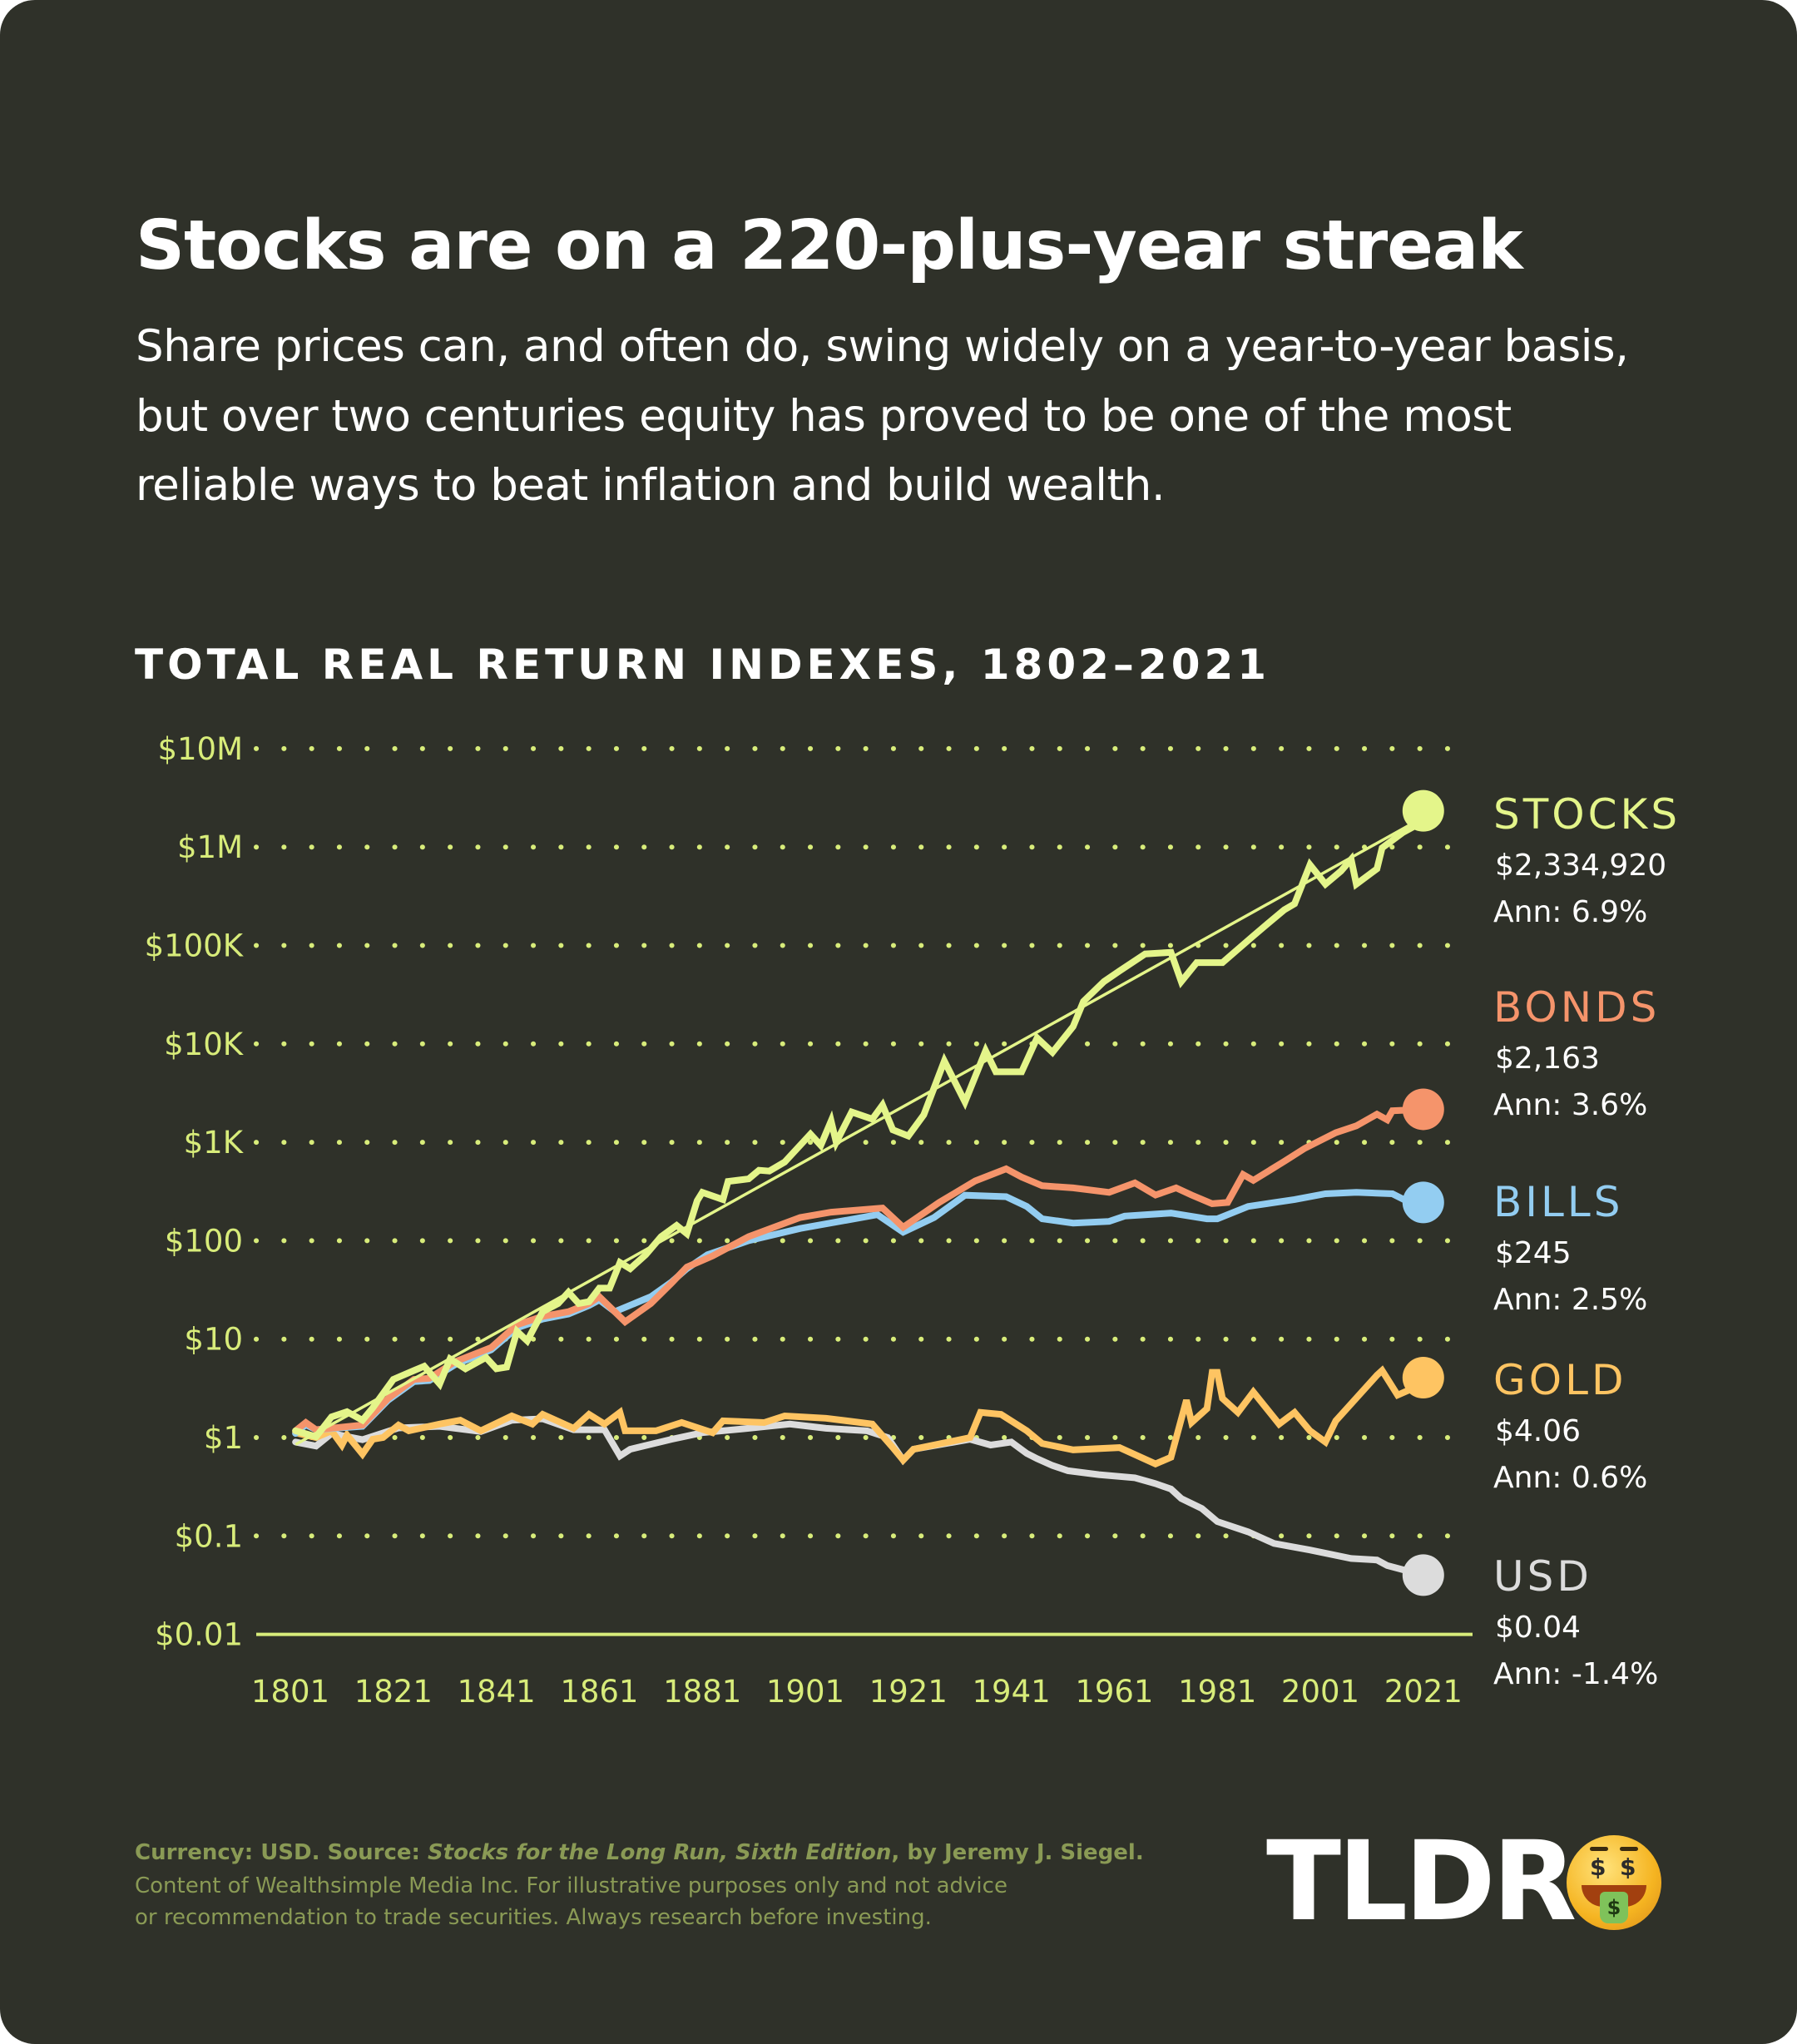  Describe the element at coordinates (1587, 815) in the screenshot. I see `series-name: STOCKS` at that location.